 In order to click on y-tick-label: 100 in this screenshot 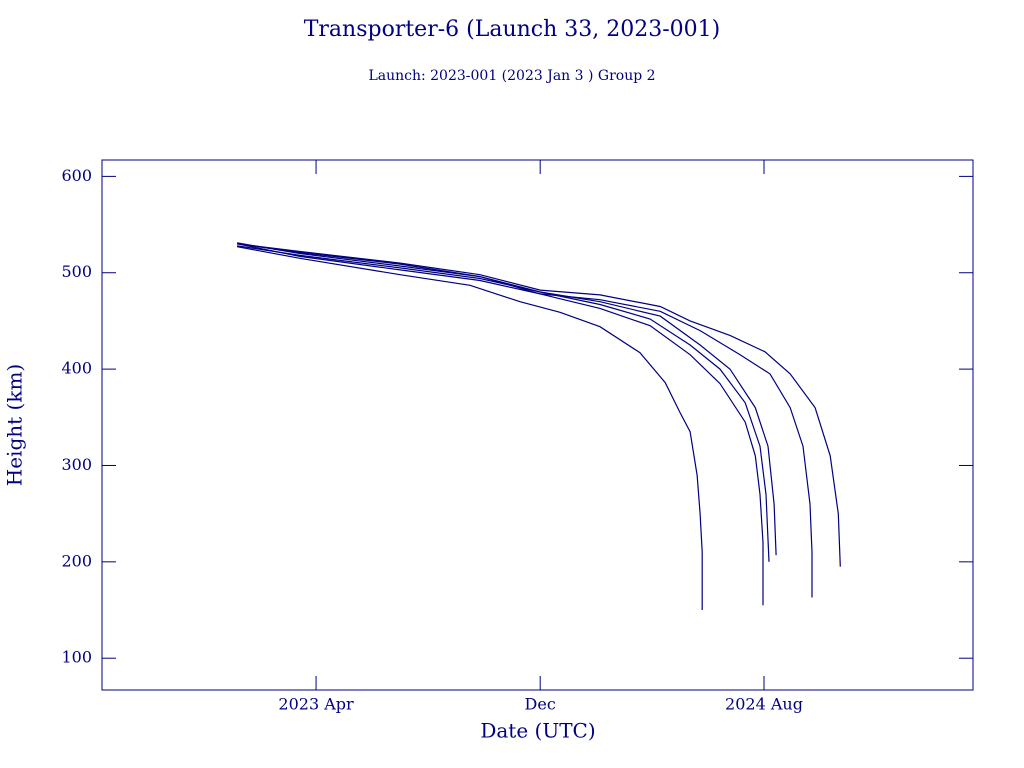, I will do `click(76, 657)`.